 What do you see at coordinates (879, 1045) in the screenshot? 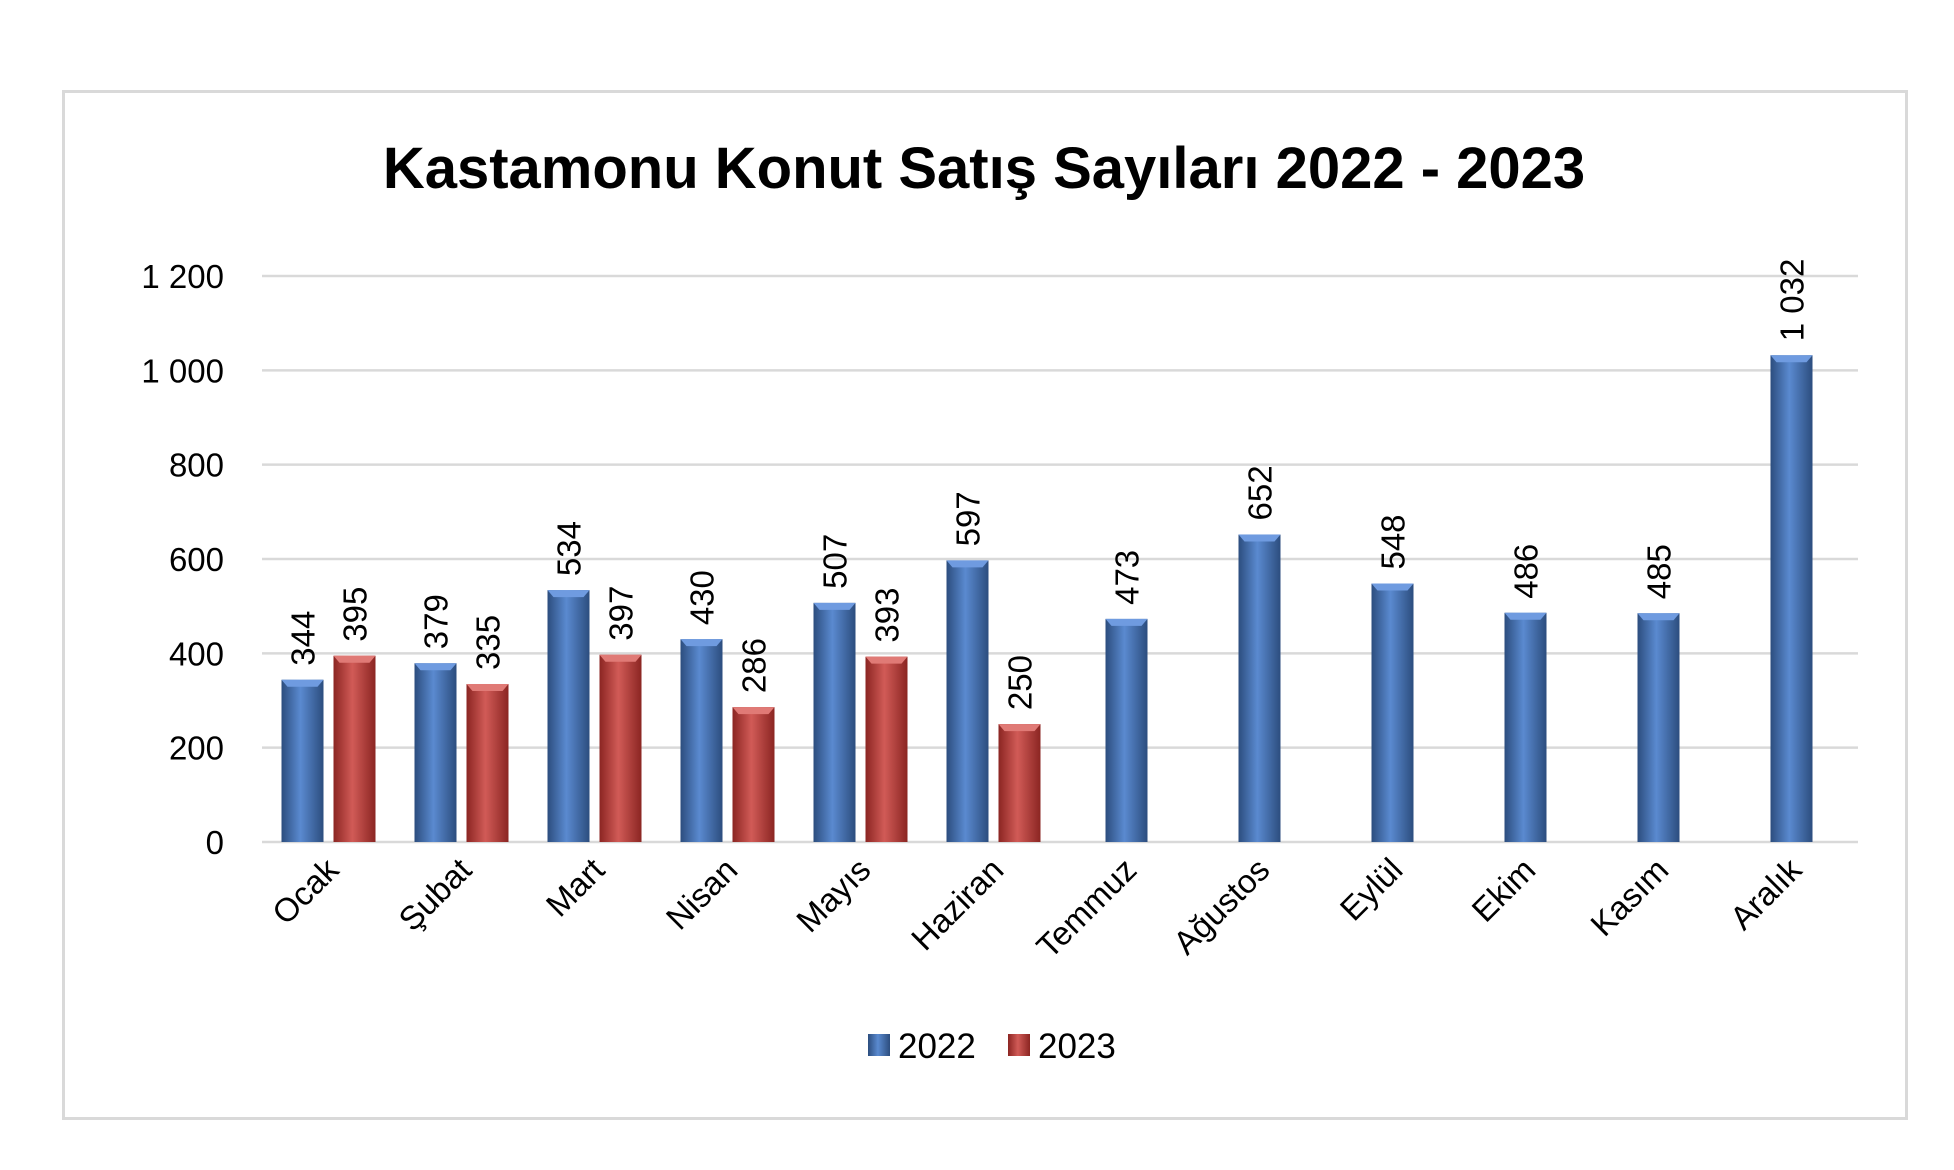
I see `legend-swatch-2022` at bounding box center [879, 1045].